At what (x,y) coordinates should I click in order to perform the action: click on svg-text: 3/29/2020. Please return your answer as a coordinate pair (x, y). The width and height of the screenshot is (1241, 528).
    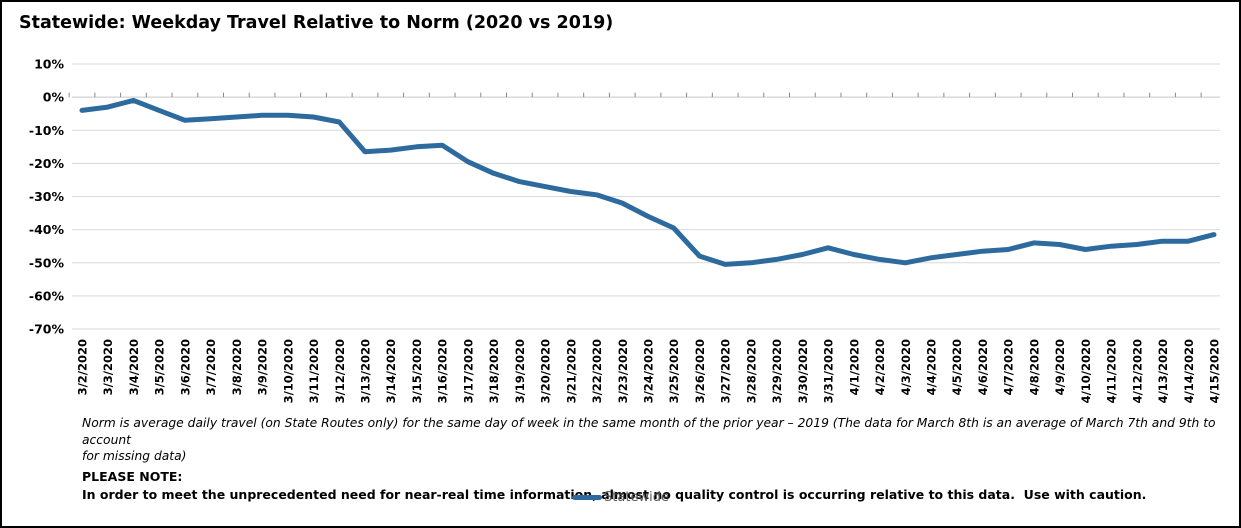
    Looking at the image, I should click on (777, 371).